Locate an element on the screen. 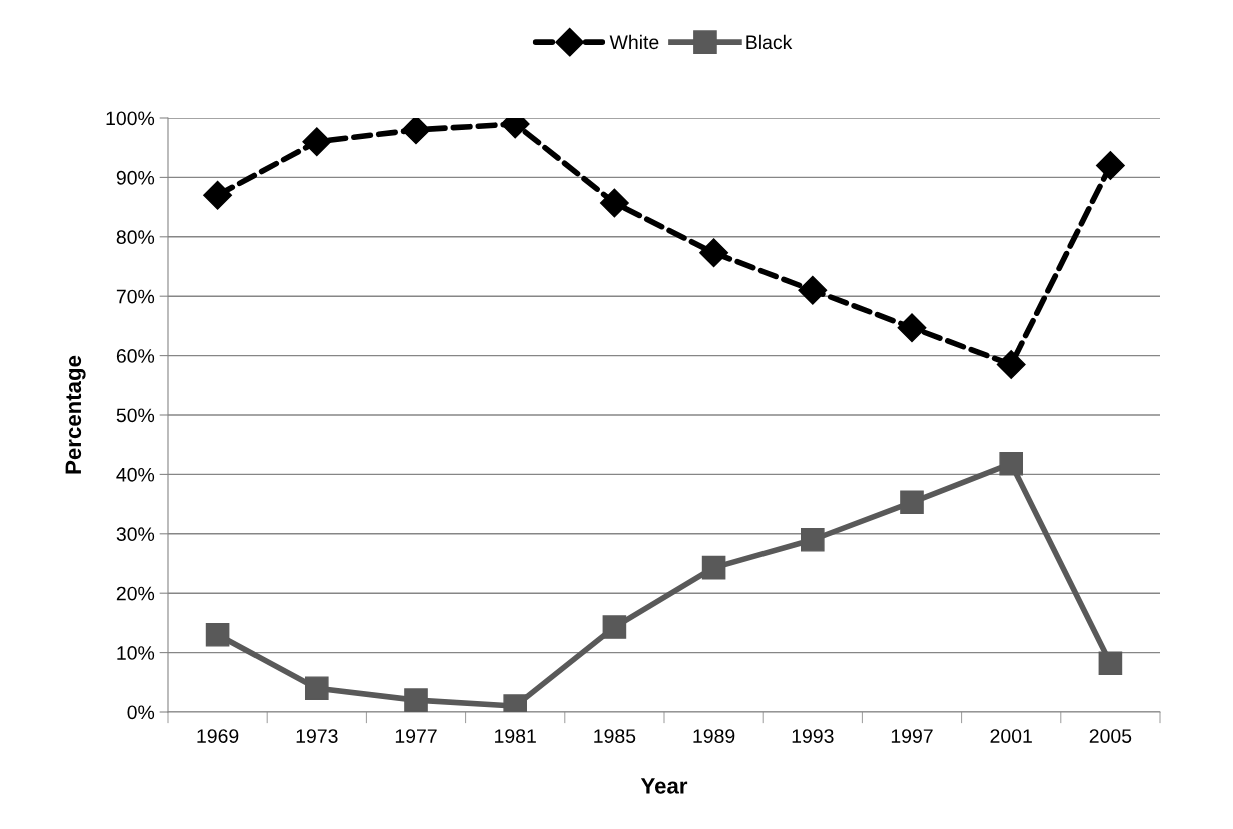 The image size is (1233, 829). x-tick-label: 2005 is located at coordinates (1110, 736).